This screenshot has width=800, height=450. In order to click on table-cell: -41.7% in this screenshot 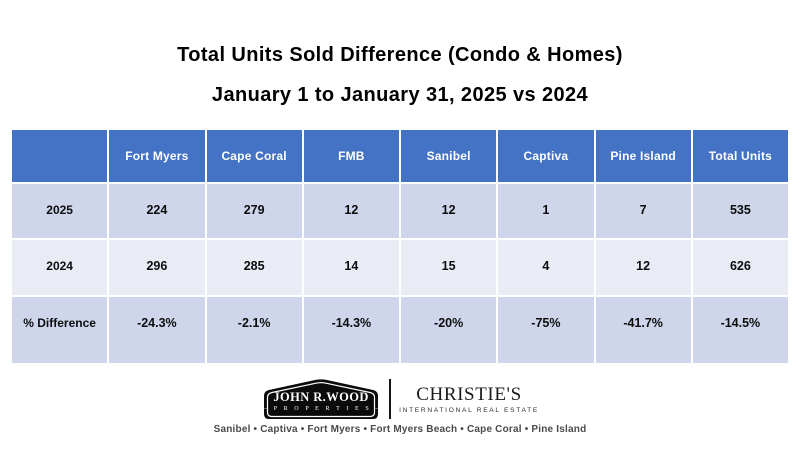, I will do `click(643, 330)`.